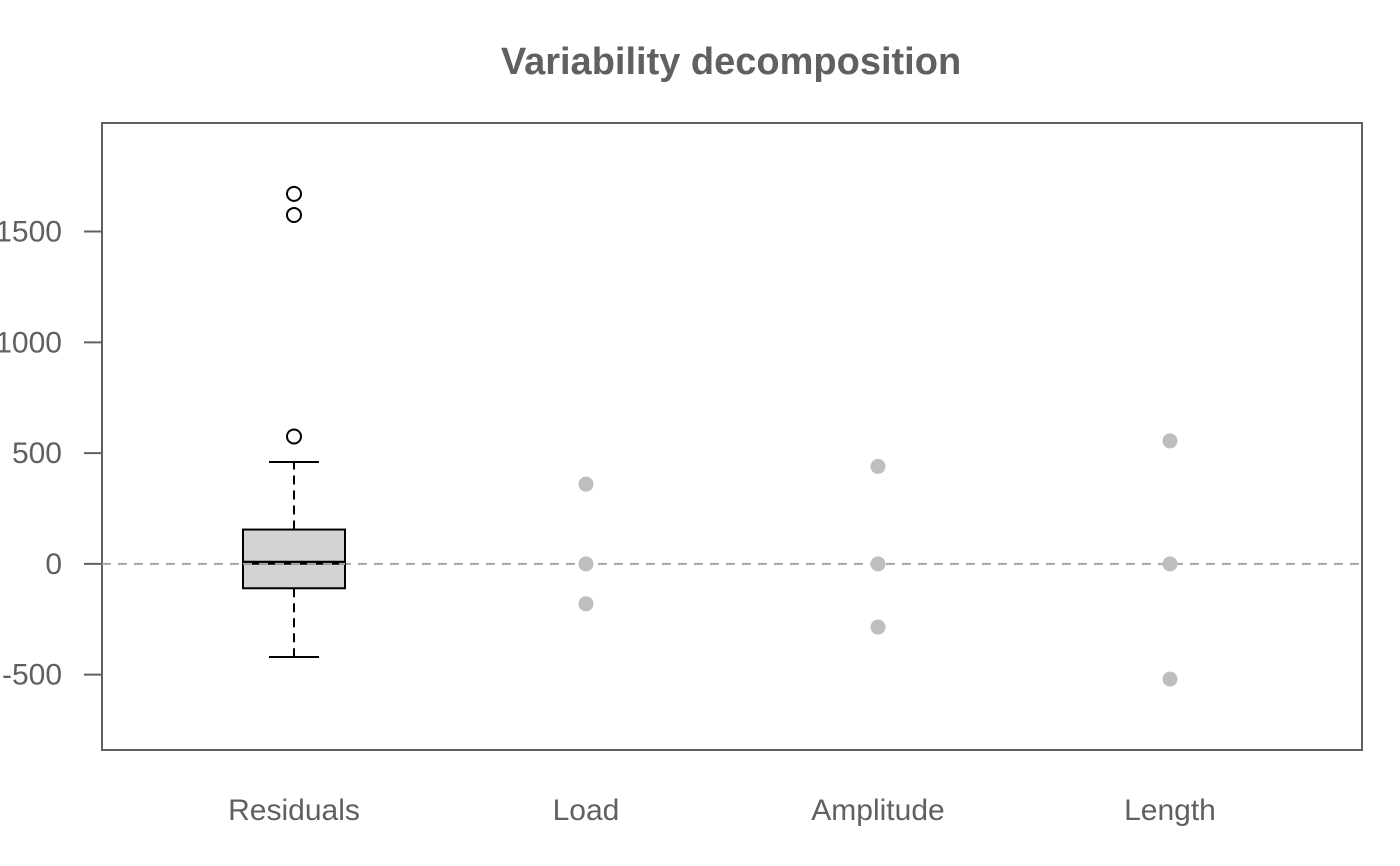 The height and width of the screenshot is (866, 1400). Describe the element at coordinates (877, 810) in the screenshot. I see `x-category-label: Amplitude` at that location.